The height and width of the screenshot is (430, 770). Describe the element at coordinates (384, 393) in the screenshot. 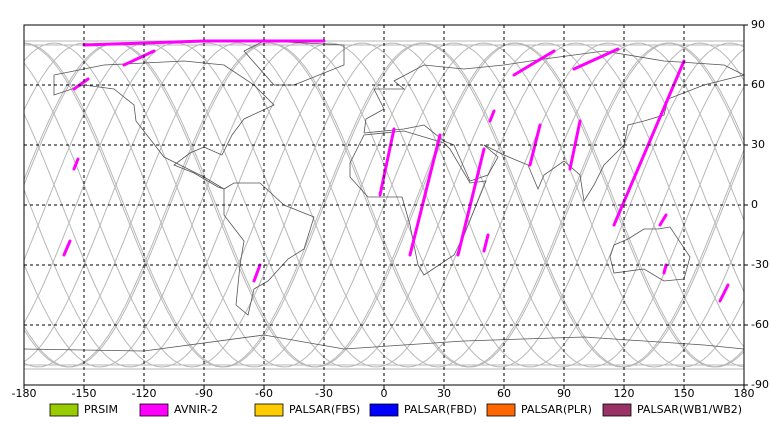

I see `x-tick-label: 0` at that location.